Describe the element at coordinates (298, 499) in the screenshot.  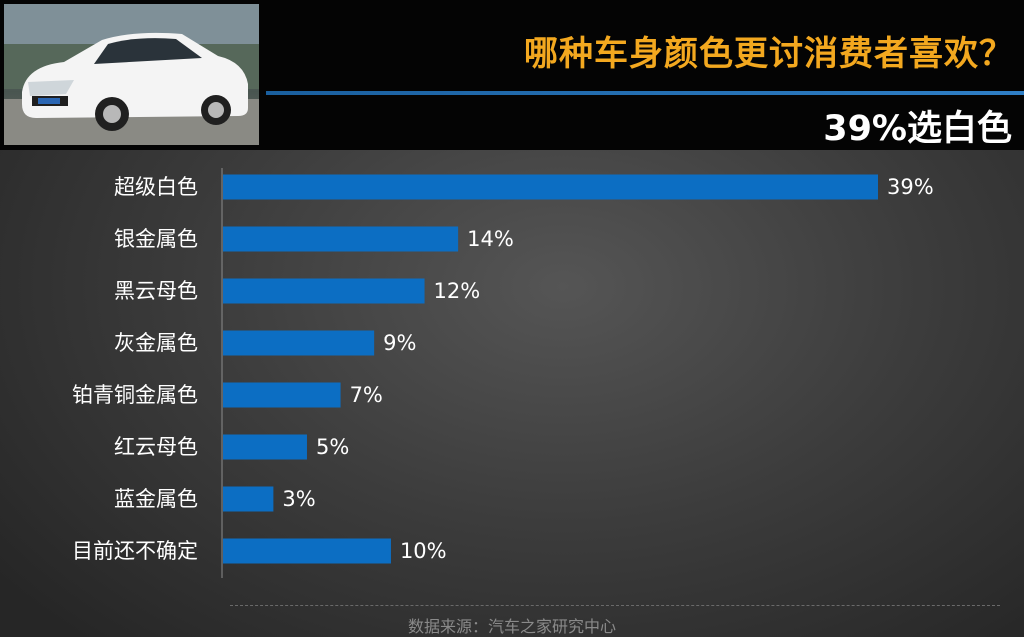
I see `value-label: 3%` at that location.